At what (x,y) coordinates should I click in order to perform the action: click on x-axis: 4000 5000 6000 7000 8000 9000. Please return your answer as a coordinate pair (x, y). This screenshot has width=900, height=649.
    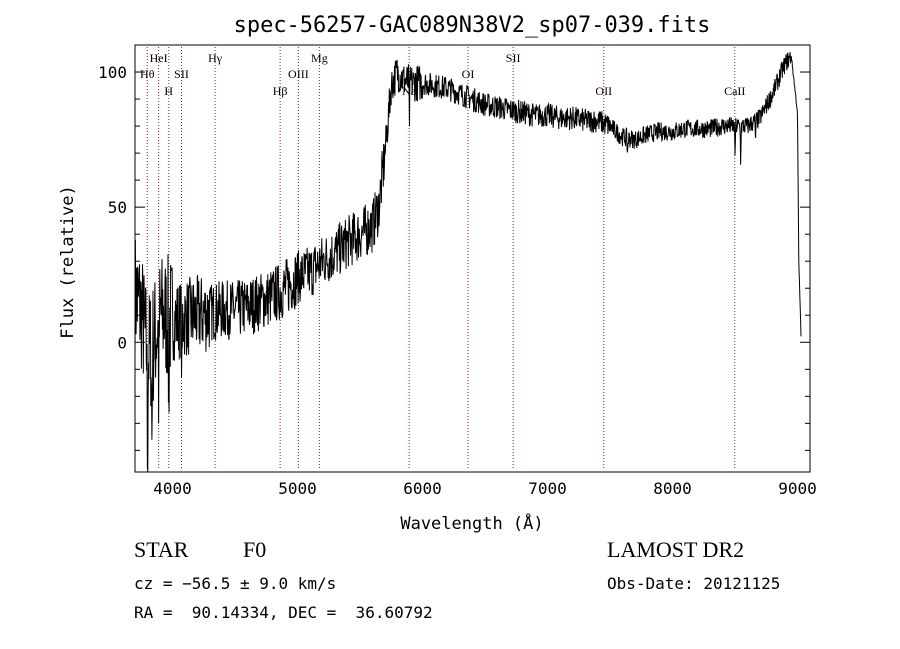
    Looking at the image, I should click on (485, 488).